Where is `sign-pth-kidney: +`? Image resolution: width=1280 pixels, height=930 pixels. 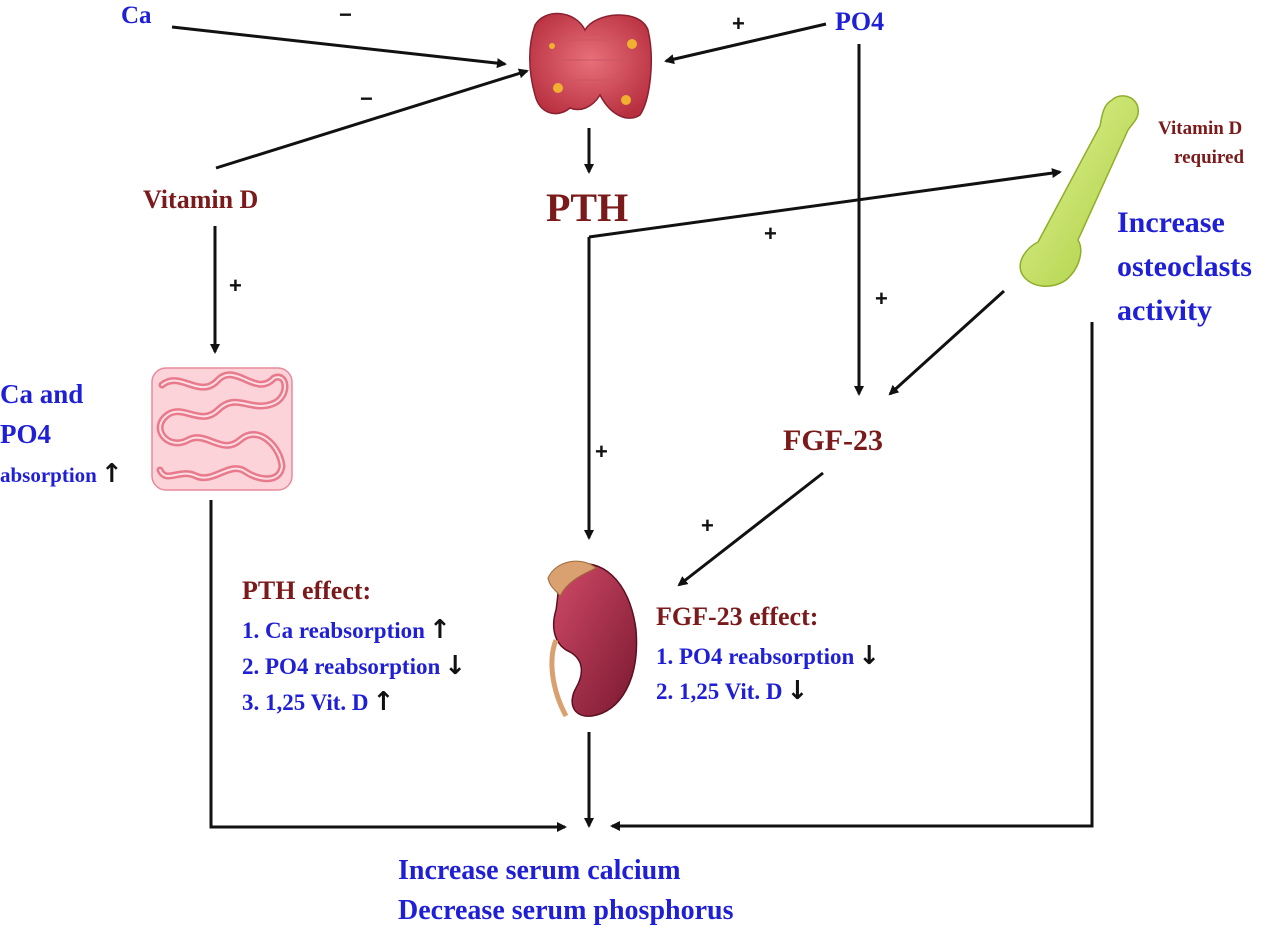
sign-pth-kidney: + is located at coordinates (601, 451).